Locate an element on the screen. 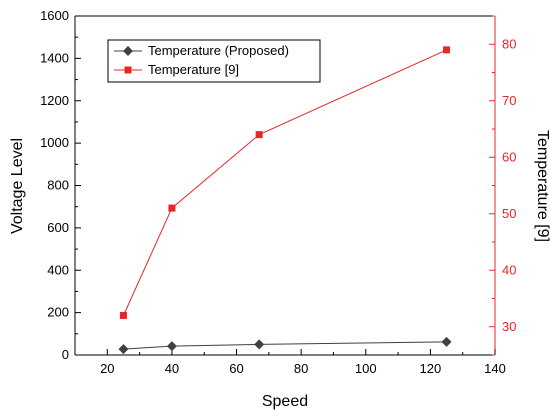 The width and height of the screenshot is (550, 416). legend-marker-ref9 is located at coordinates (128, 70).